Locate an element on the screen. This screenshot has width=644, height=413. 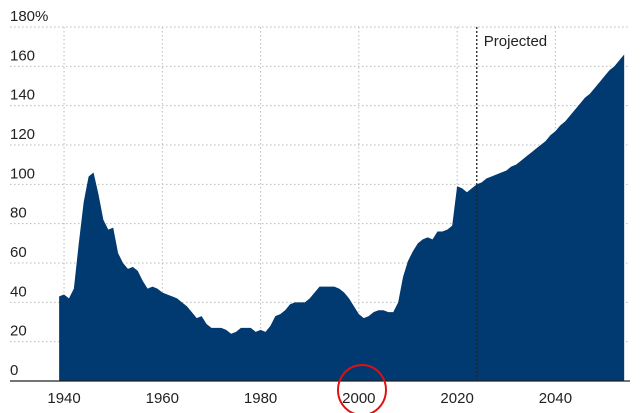
y-tick-label: 60 is located at coordinates (18, 252).